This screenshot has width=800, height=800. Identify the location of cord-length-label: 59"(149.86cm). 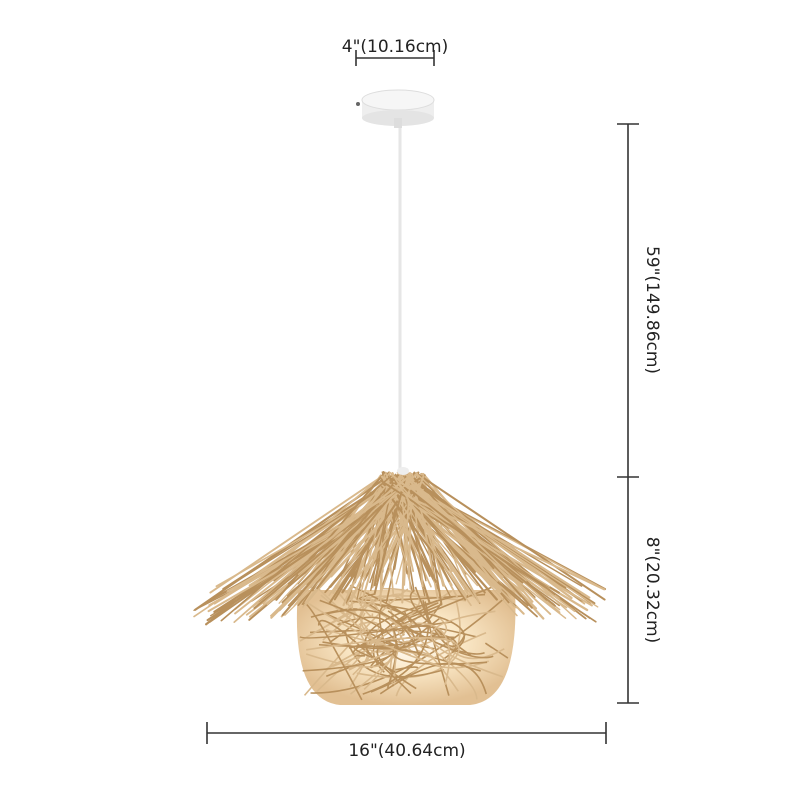
(652, 310).